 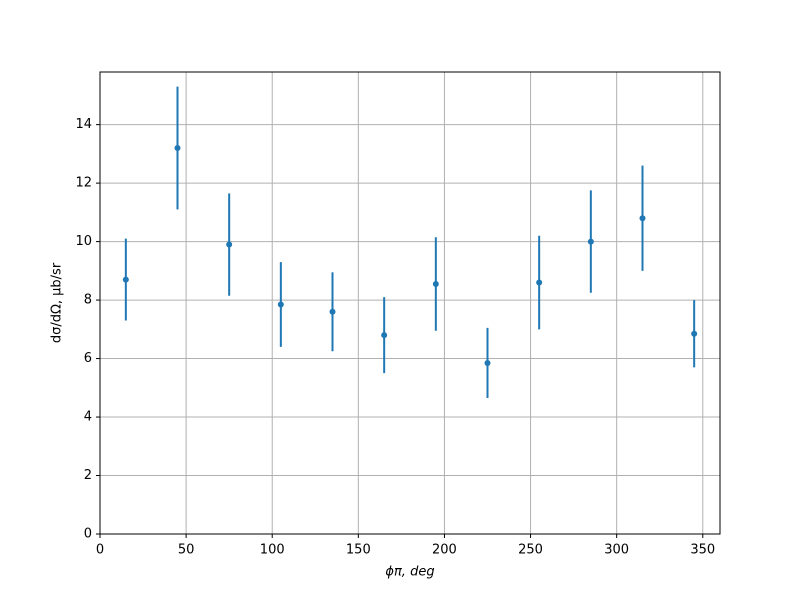 What do you see at coordinates (88, 358) in the screenshot?
I see `y-tick-label: 6` at bounding box center [88, 358].